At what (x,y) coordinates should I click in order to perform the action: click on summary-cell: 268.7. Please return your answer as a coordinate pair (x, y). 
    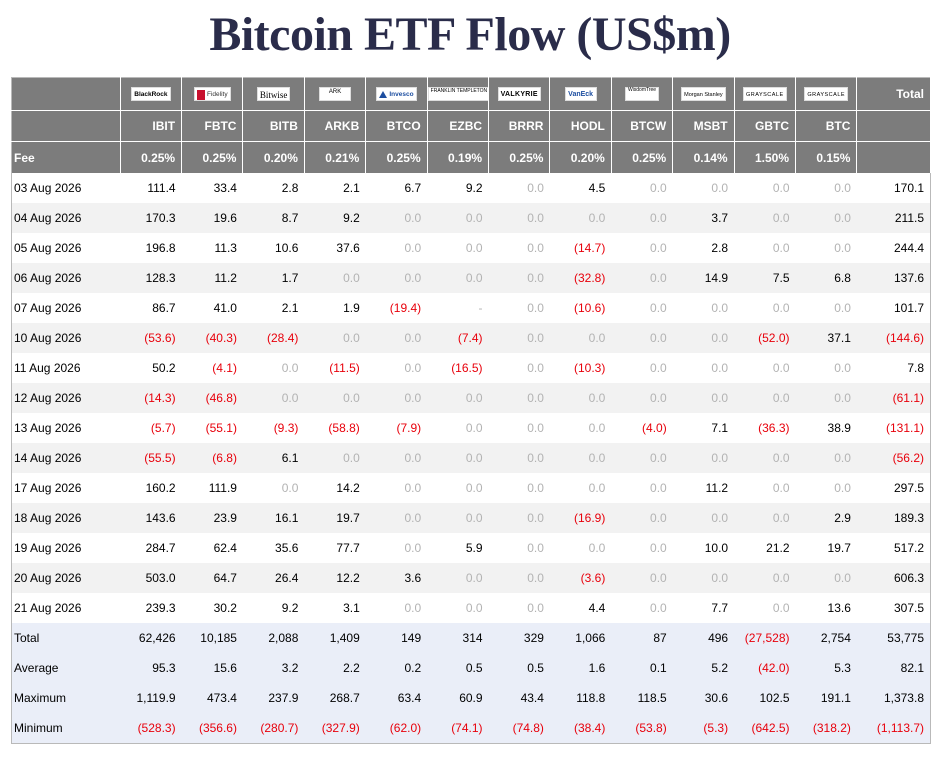
    Looking at the image, I should click on (335, 698).